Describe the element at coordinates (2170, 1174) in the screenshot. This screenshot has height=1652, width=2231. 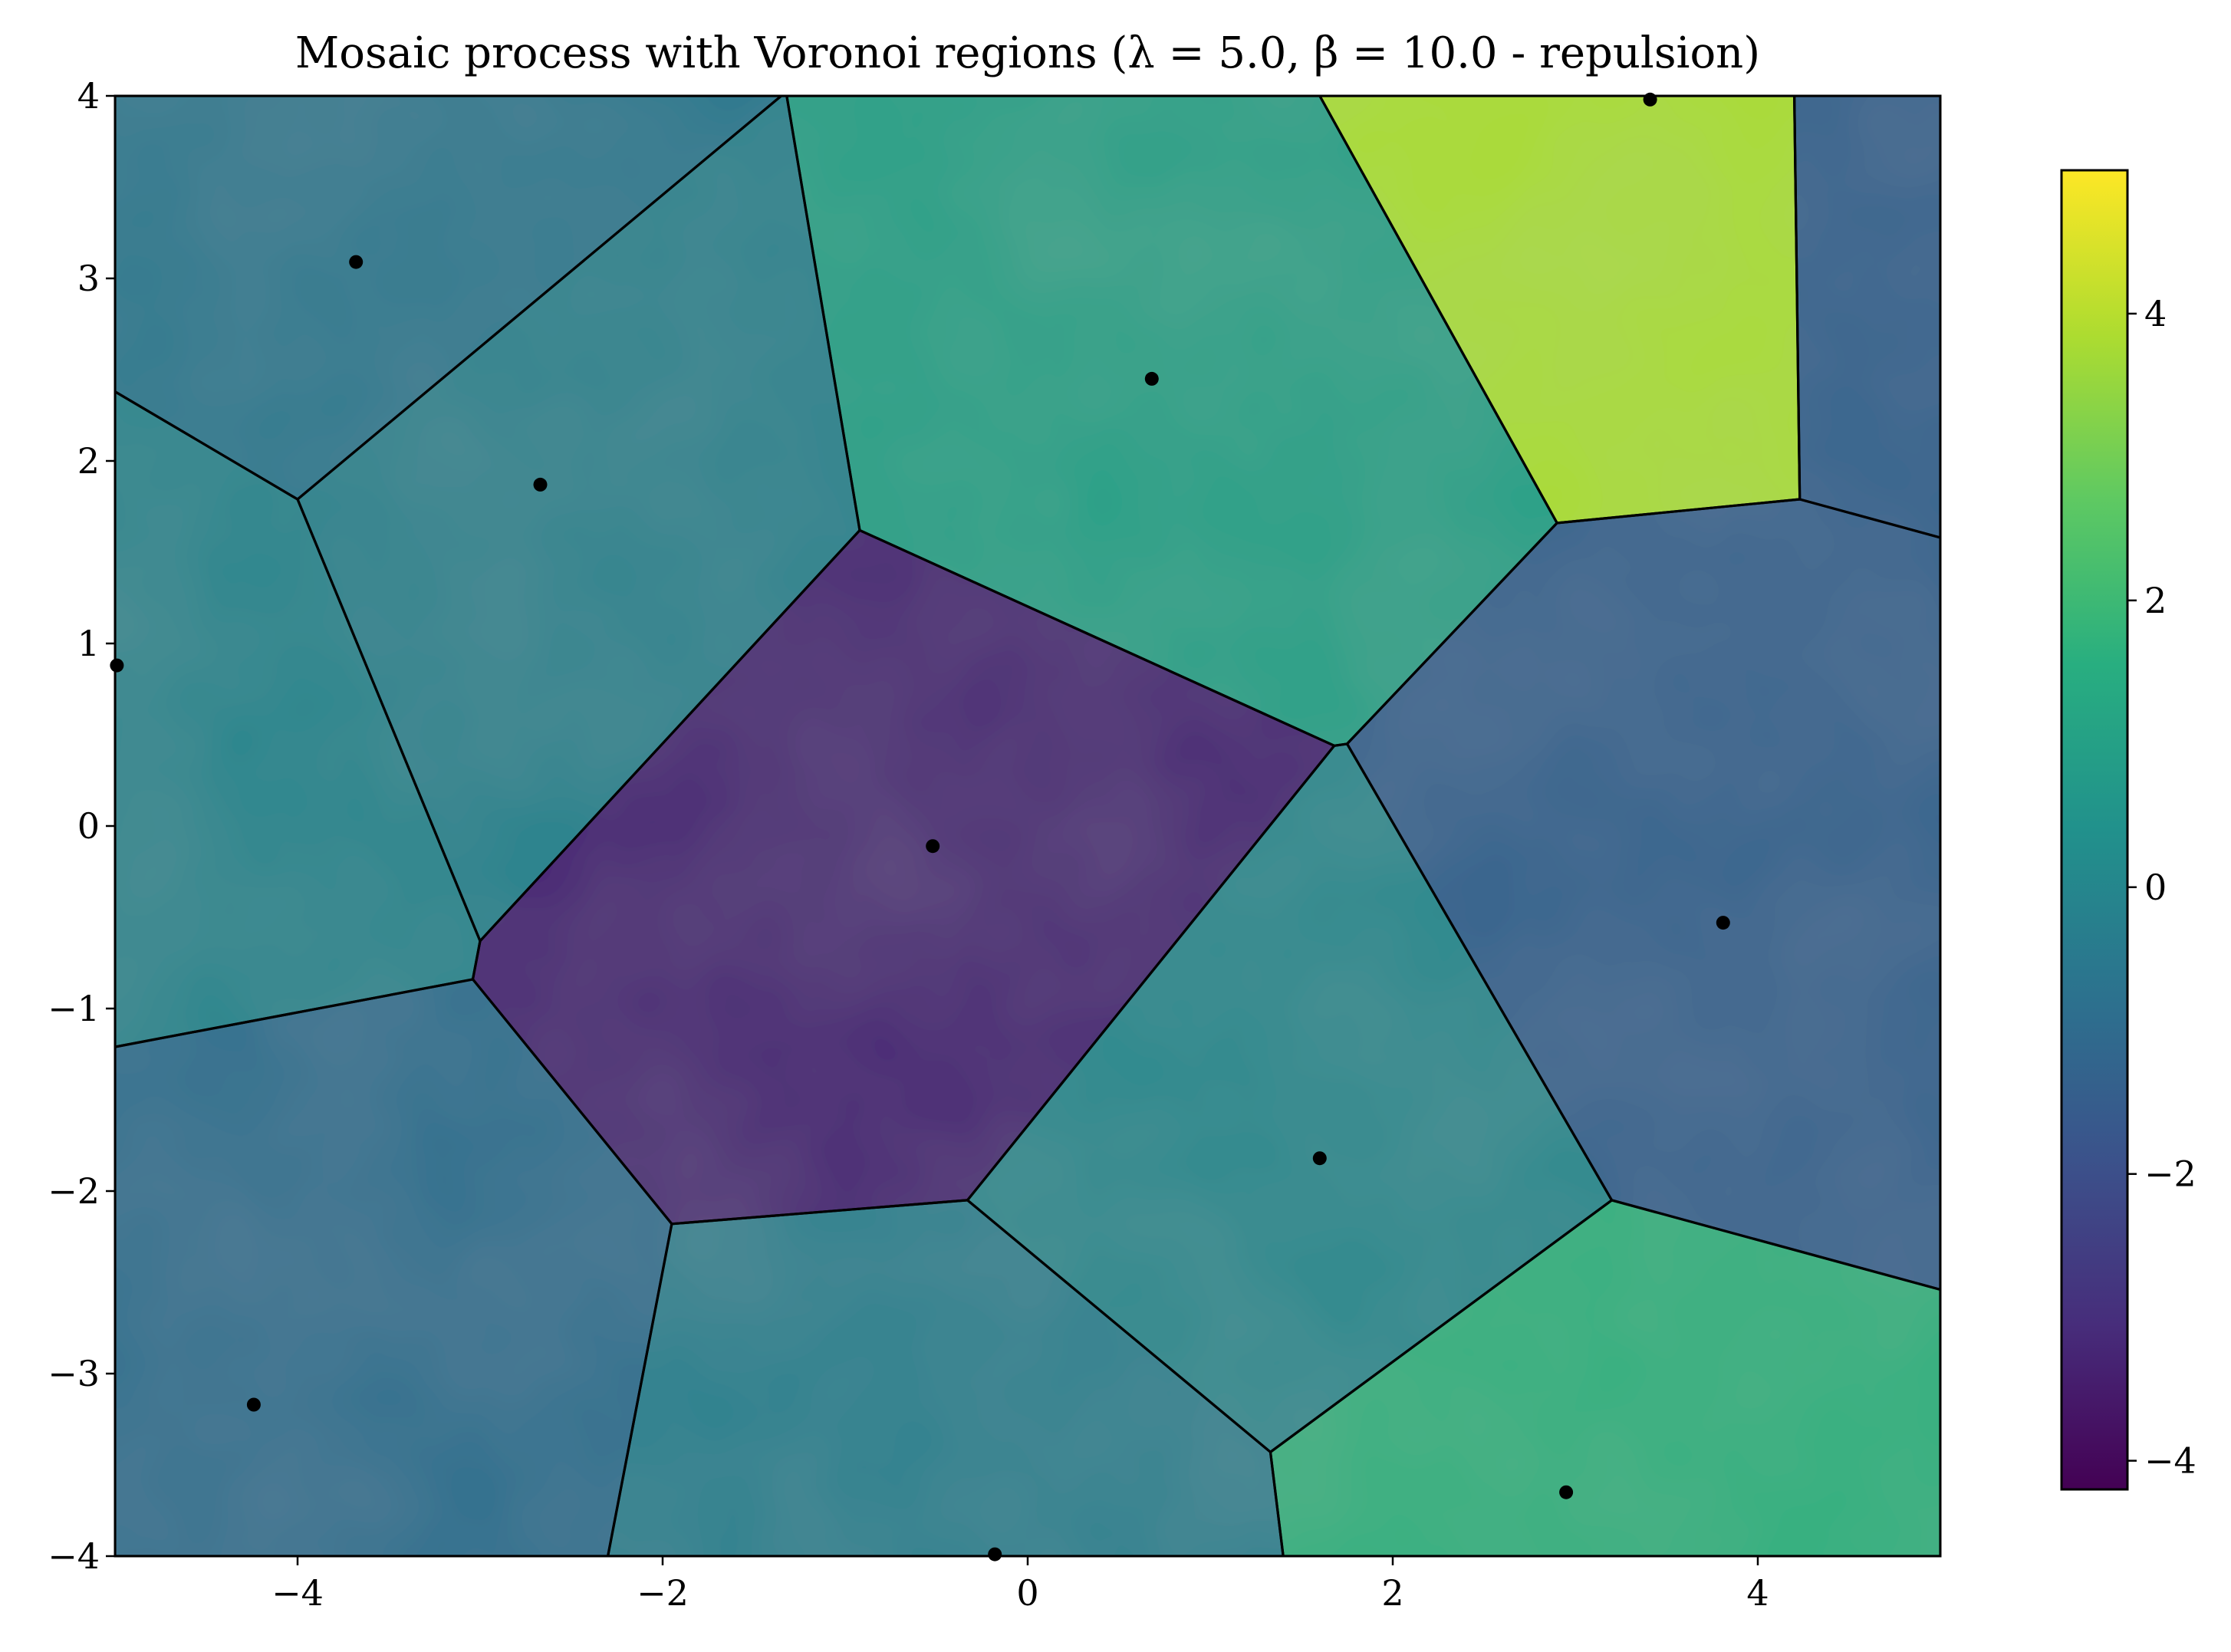
I see `colorbar-tick-label: −2` at that location.